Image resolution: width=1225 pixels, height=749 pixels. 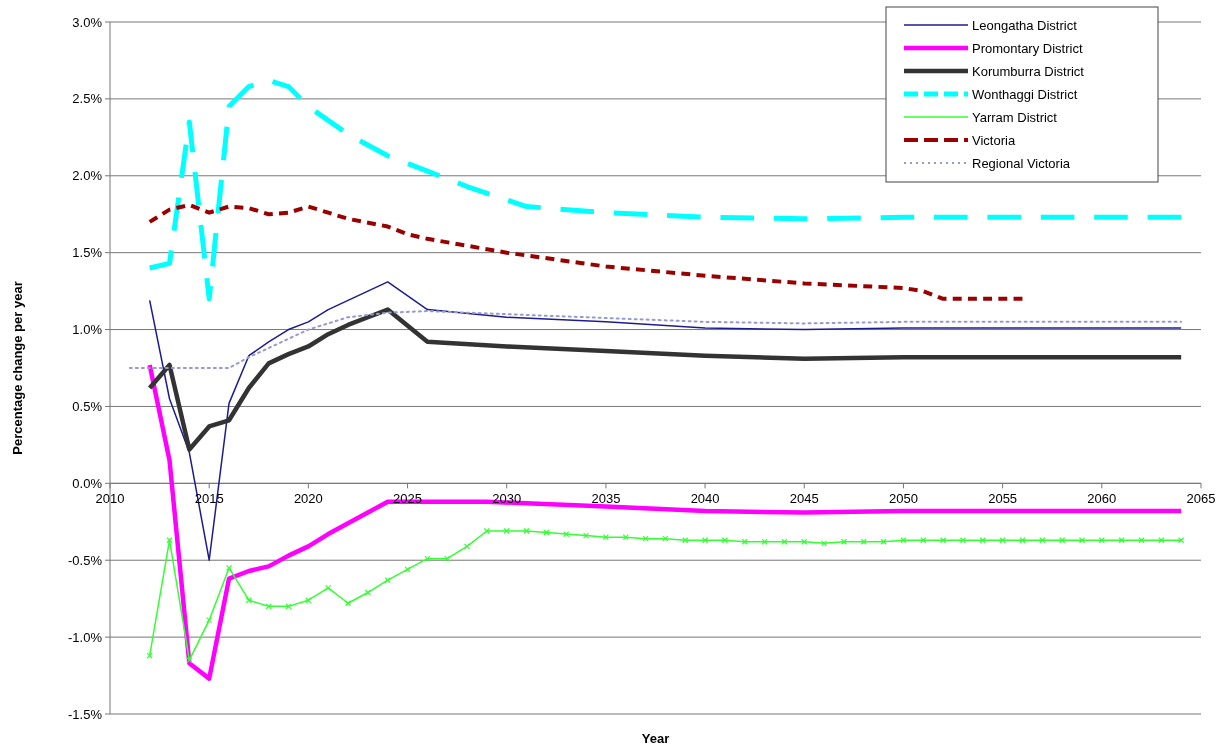 I want to click on x-tick-label: 2060, so click(x=1102, y=499).